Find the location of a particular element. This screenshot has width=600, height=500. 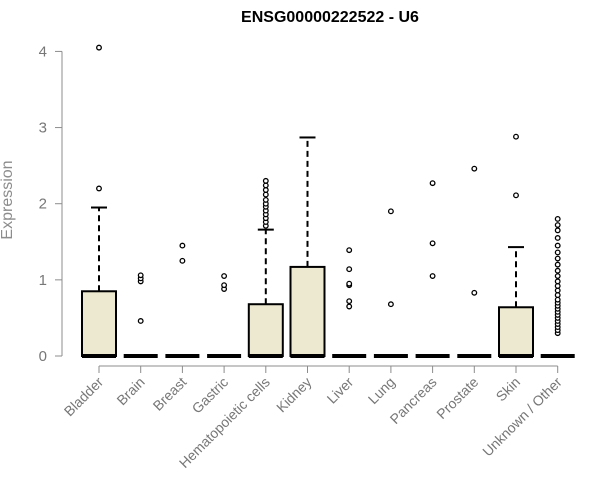

category-label-unknown-other: Unknown / Other is located at coordinates (522, 417).